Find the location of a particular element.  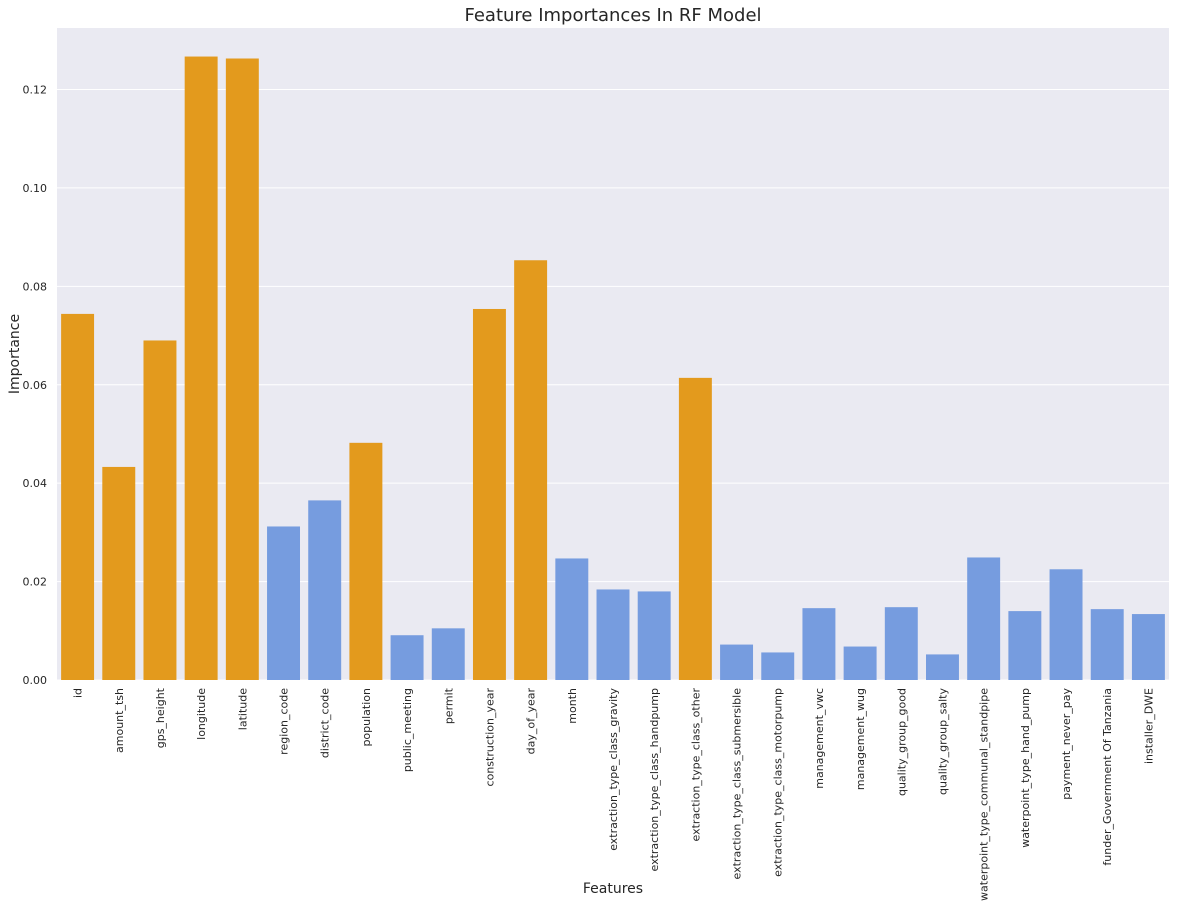

bar-public-meeting is located at coordinates (407, 657).